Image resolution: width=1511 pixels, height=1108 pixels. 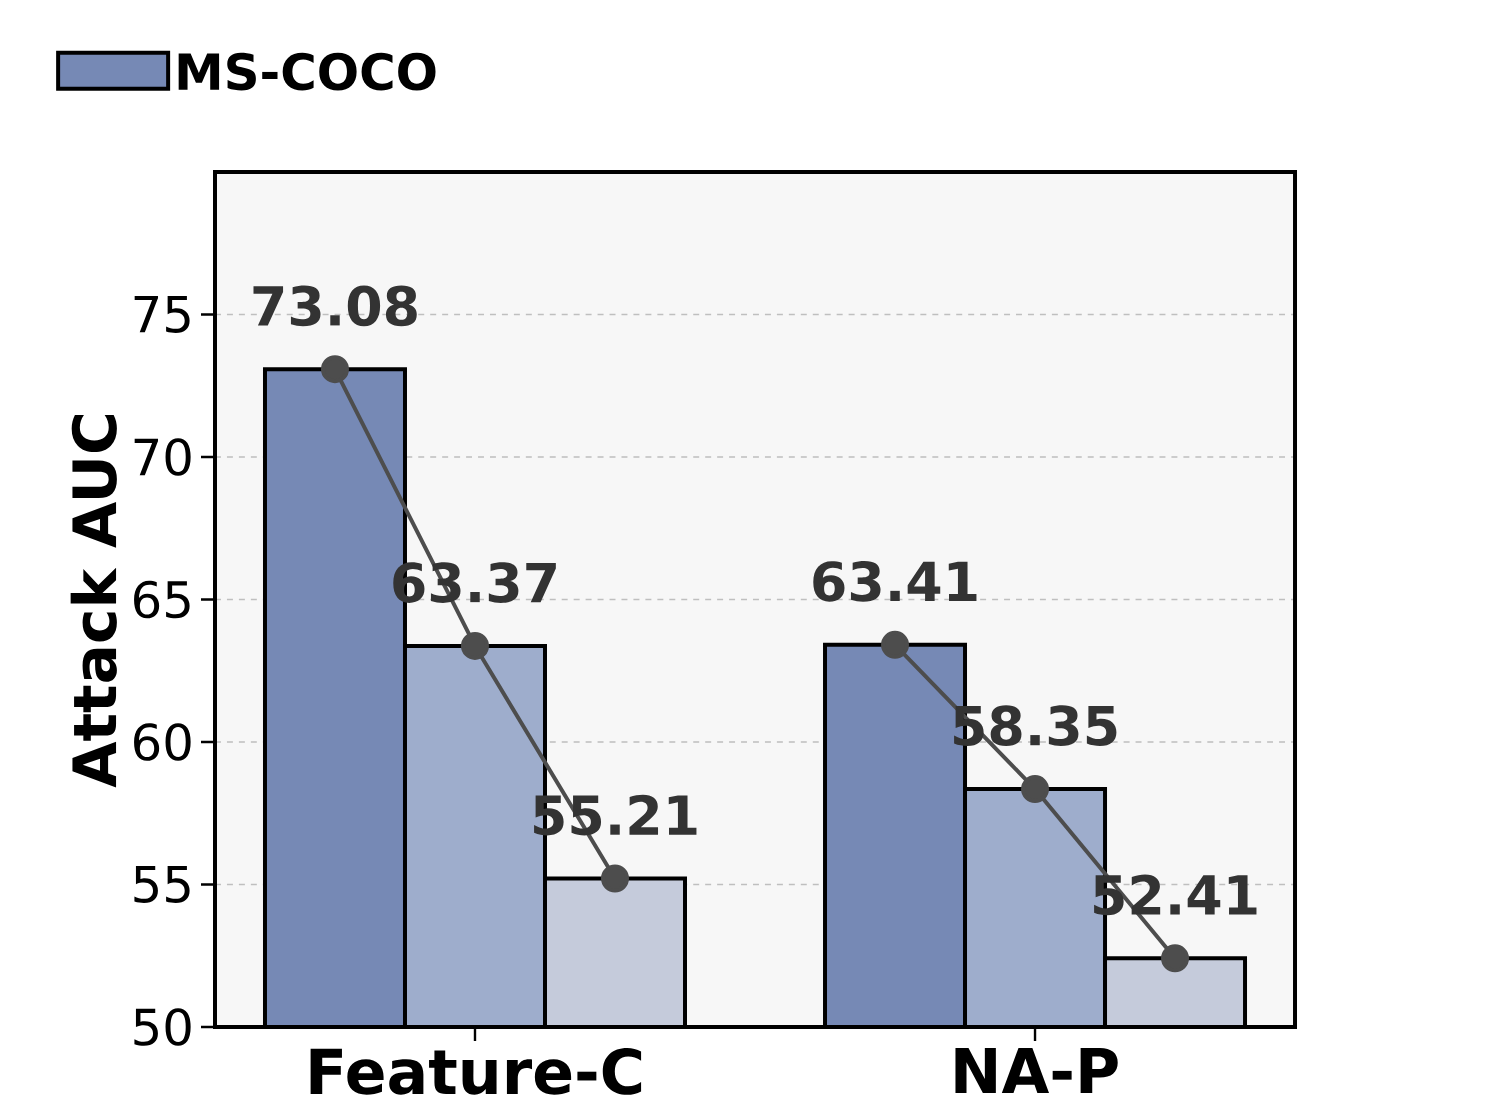 What do you see at coordinates (162, 457) in the screenshot?
I see `y-tick-label: 70` at bounding box center [162, 457].